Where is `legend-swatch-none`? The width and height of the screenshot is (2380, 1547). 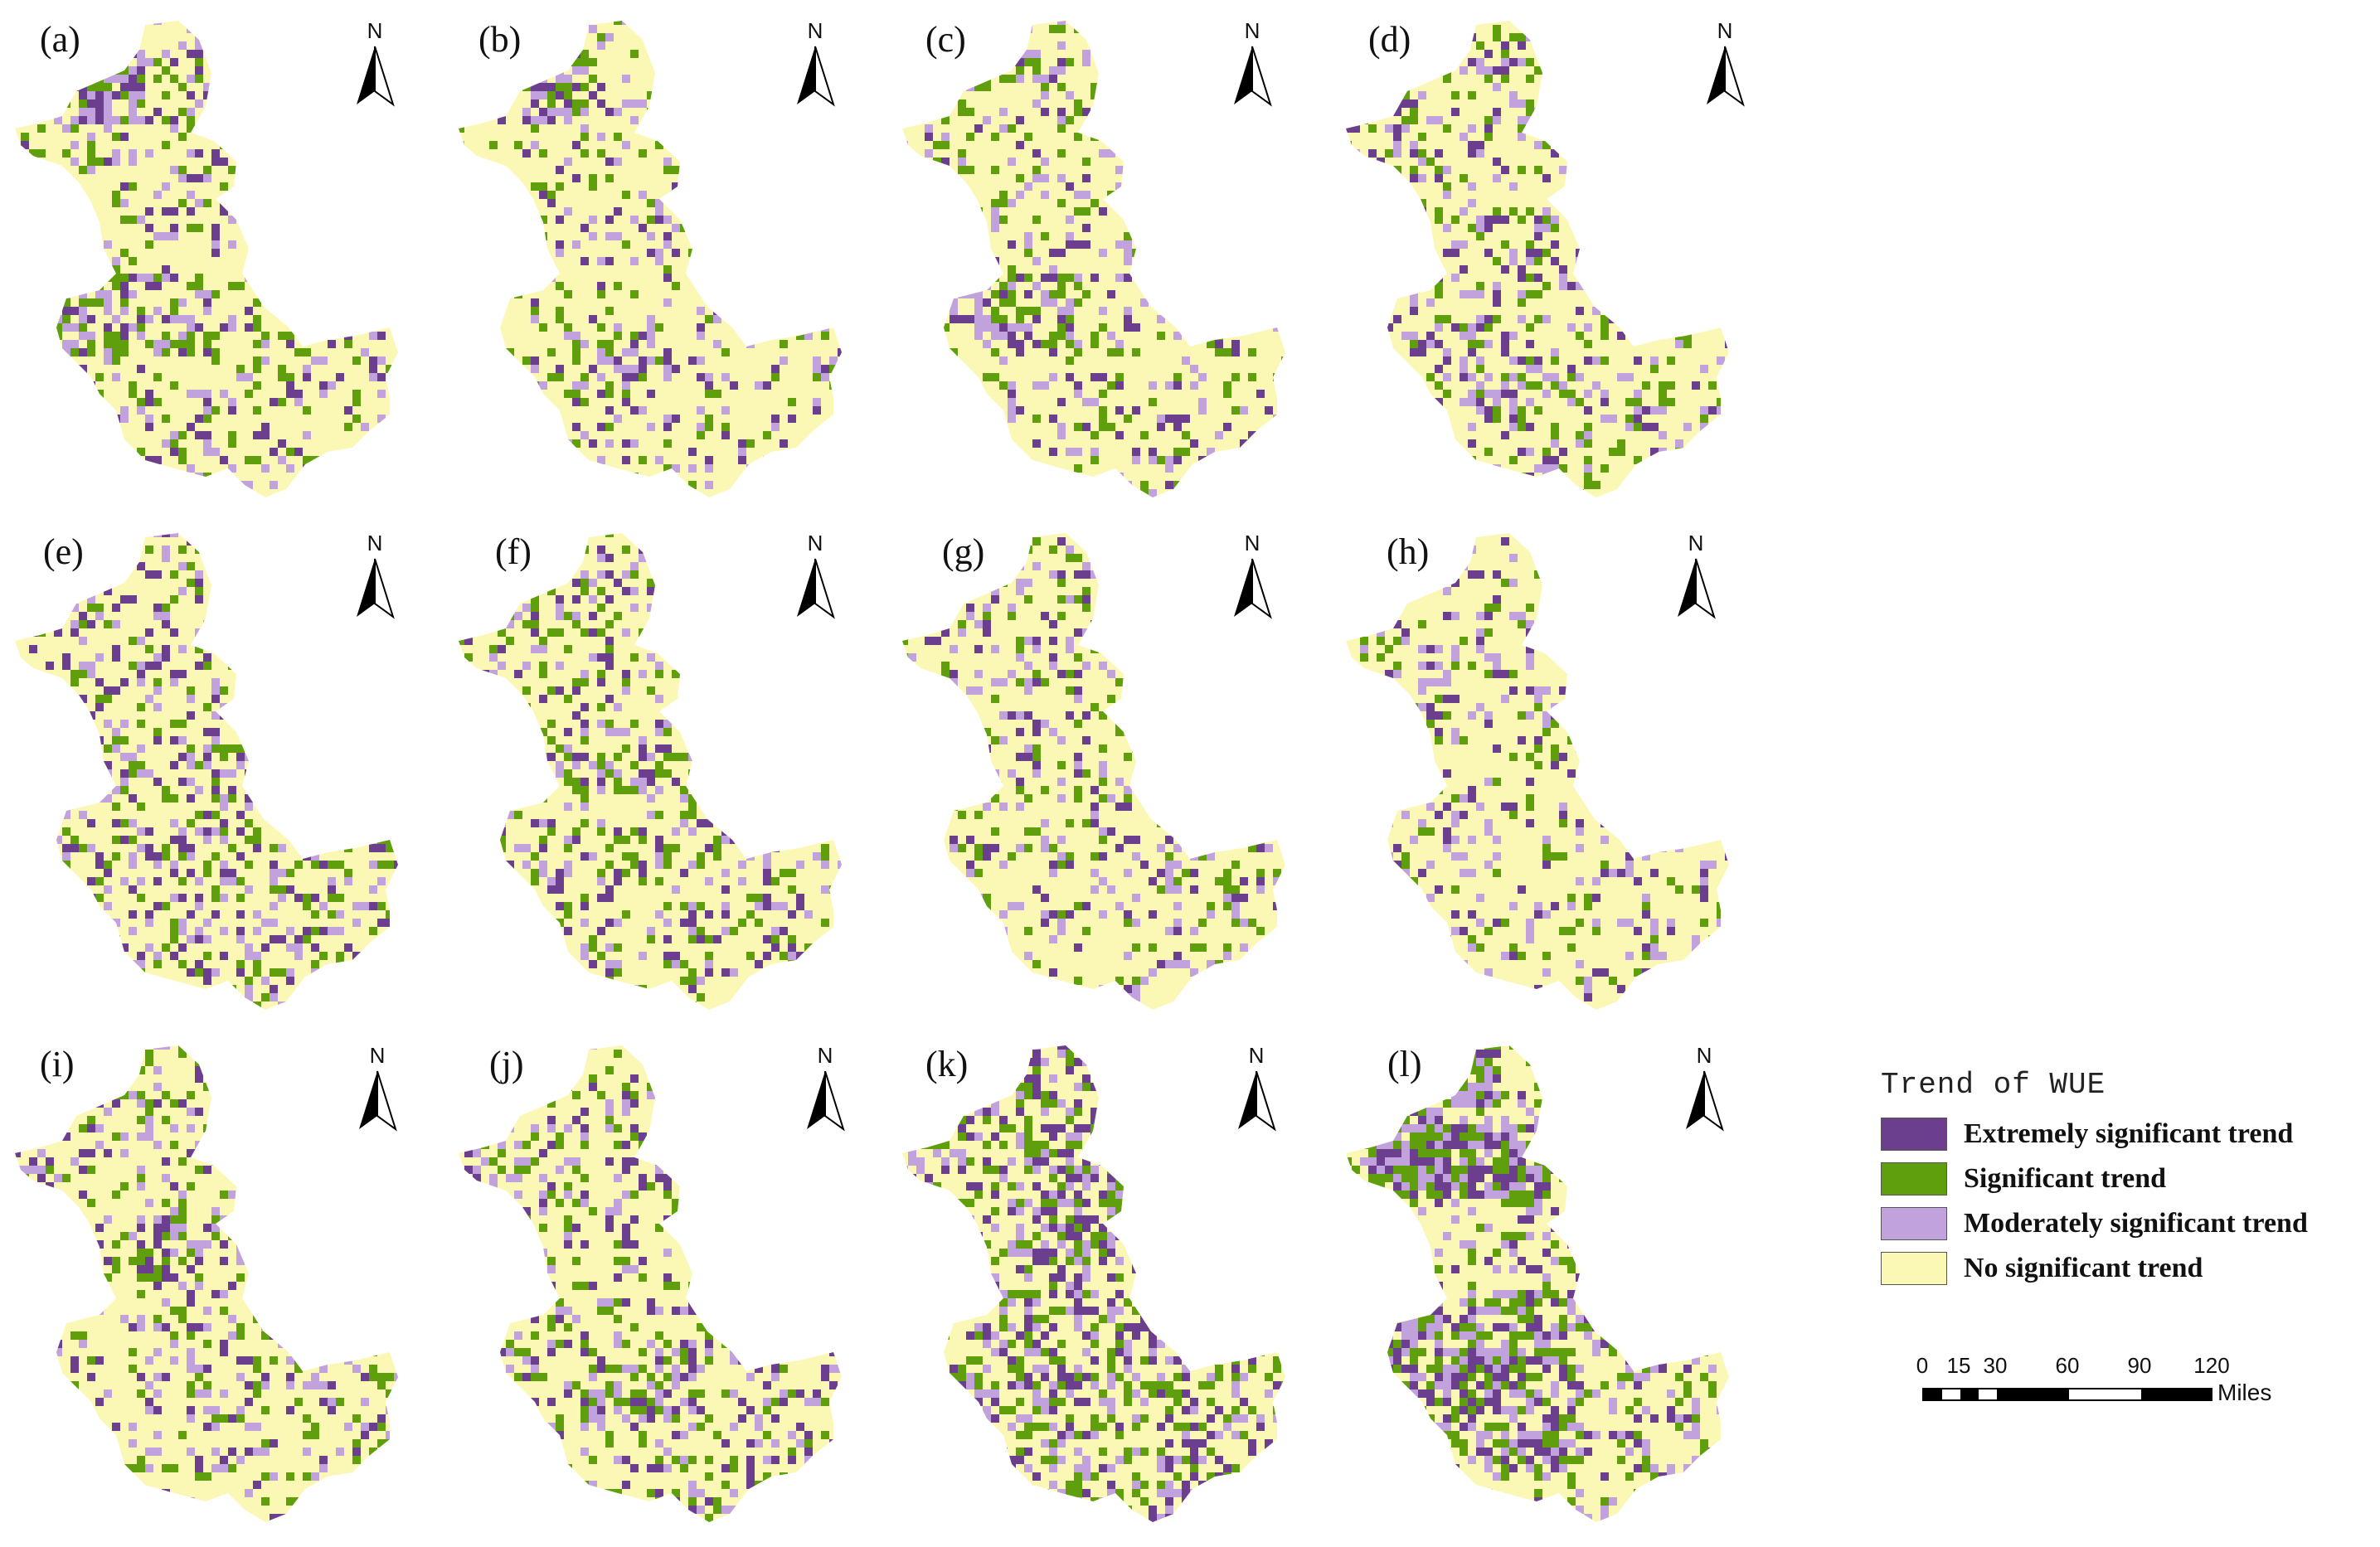
legend-swatch-none is located at coordinates (1914, 1268).